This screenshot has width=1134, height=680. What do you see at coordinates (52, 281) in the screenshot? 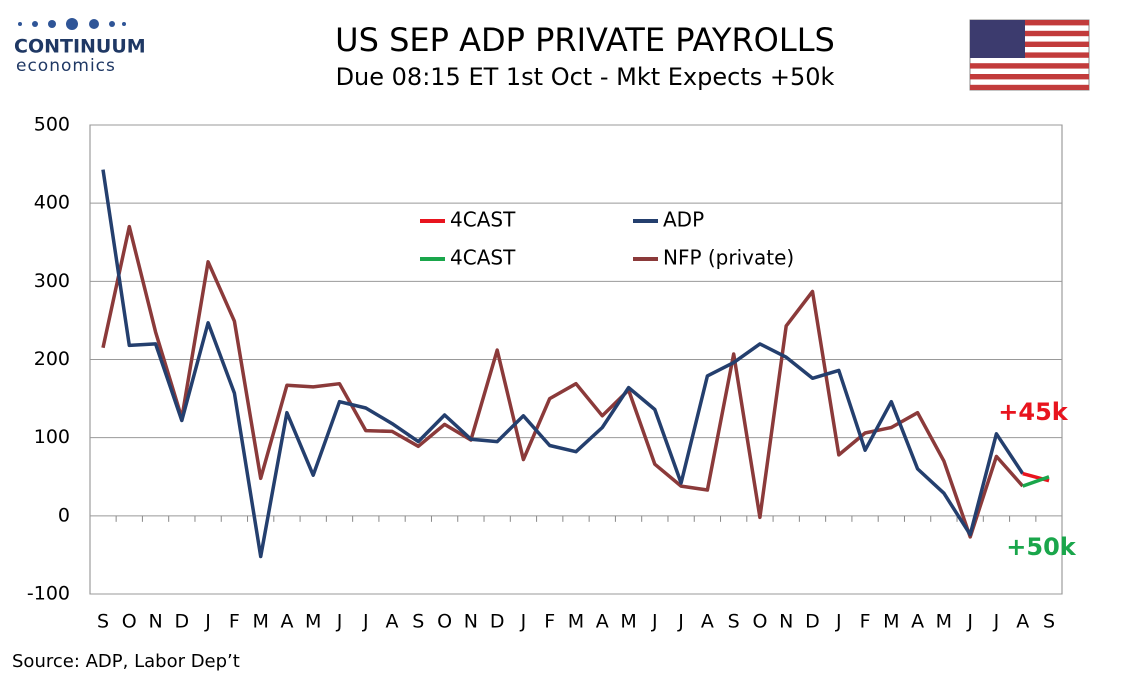
I see `y-tick-label: 300` at bounding box center [52, 281].